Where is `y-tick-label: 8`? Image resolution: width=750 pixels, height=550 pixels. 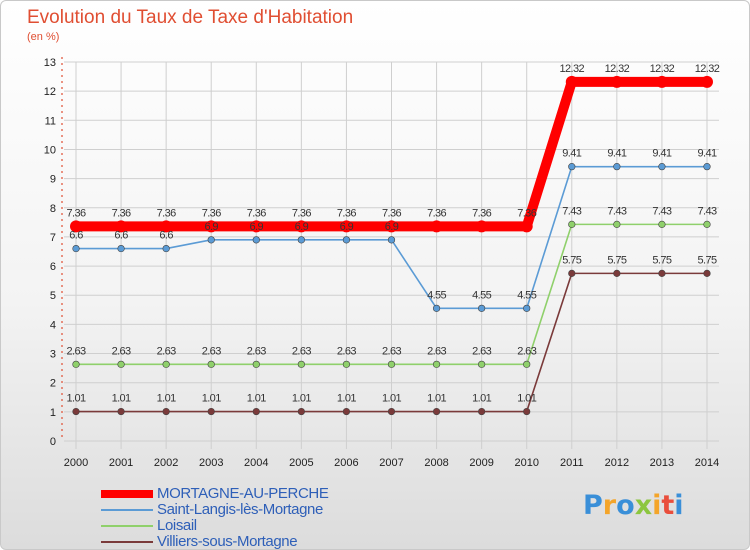 y-tick-label: 8 is located at coordinates (53, 209).